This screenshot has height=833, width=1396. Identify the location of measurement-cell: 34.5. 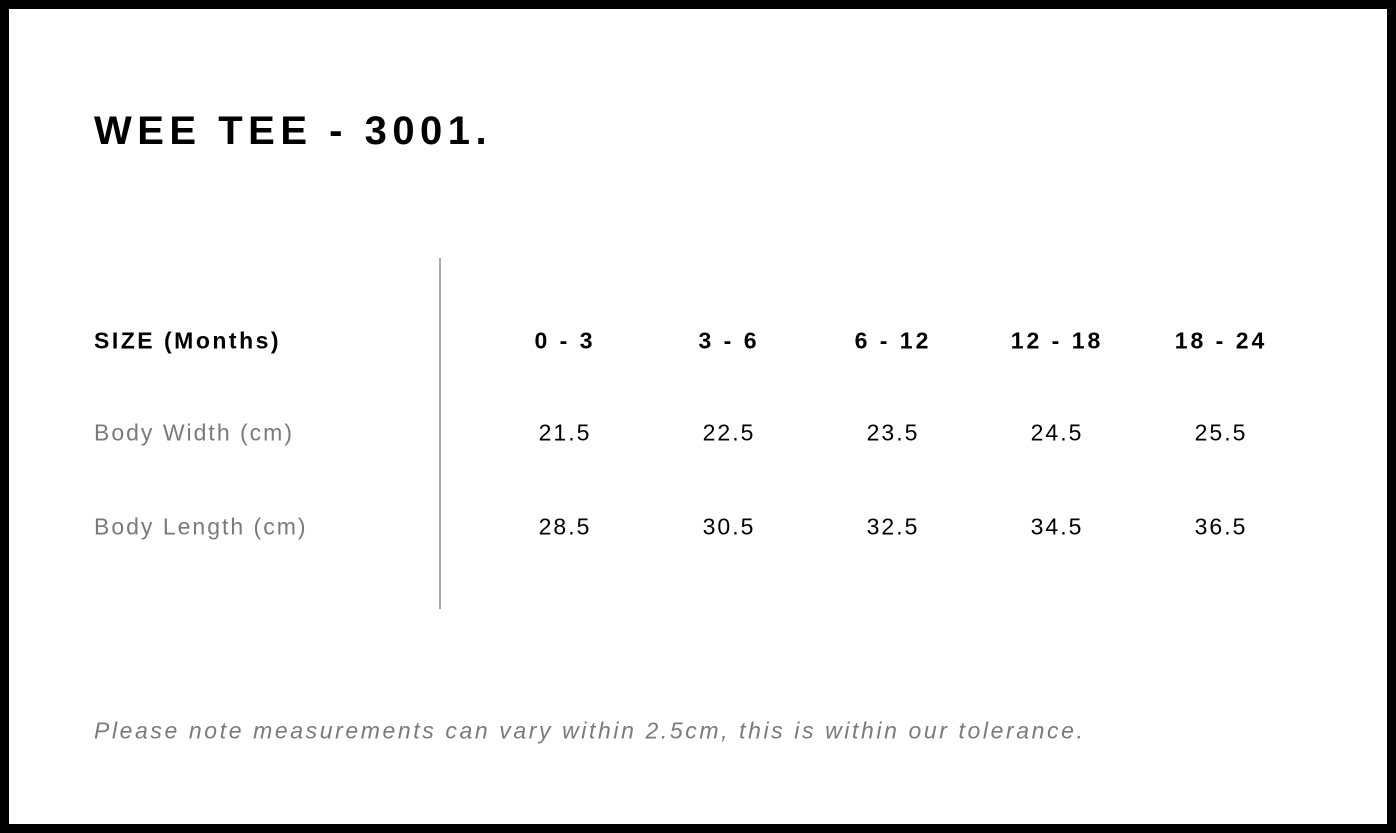
(1057, 526).